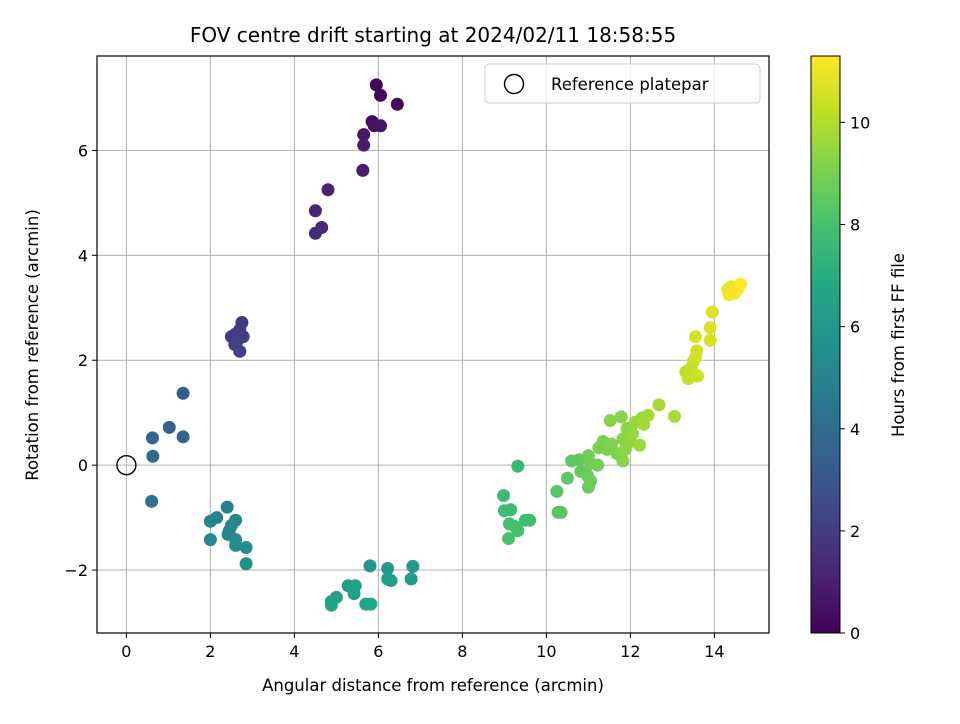 The height and width of the screenshot is (724, 960). Describe the element at coordinates (462, 651) in the screenshot. I see `x-tick-label: 8` at that location.